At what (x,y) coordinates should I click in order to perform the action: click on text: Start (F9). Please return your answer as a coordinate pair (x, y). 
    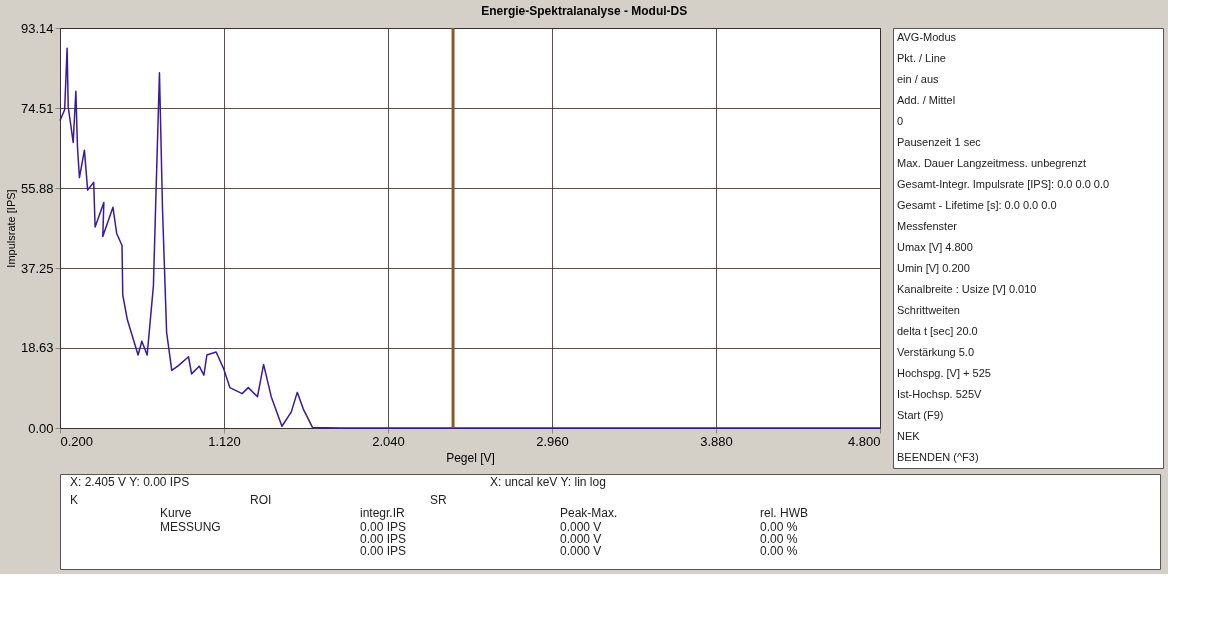
    Looking at the image, I should click on (920, 414).